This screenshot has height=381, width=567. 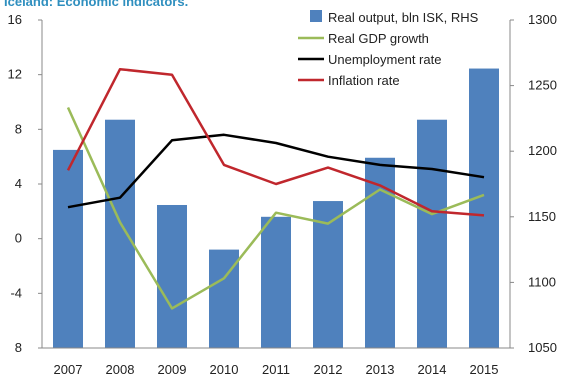 What do you see at coordinates (316, 16) in the screenshot?
I see `legend-swatch` at bounding box center [316, 16].